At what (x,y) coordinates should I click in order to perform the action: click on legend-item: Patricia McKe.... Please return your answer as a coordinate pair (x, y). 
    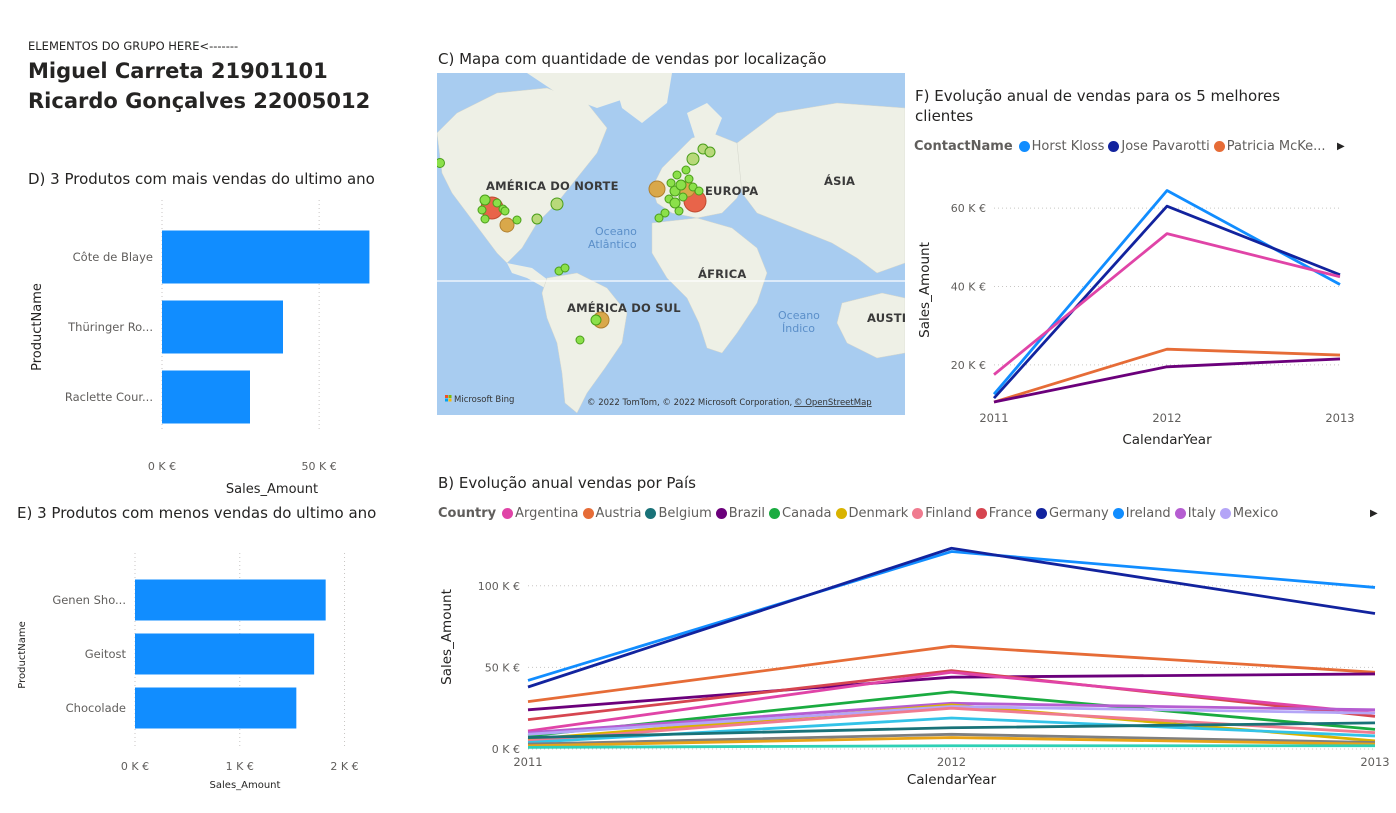
    Looking at the image, I should click on (1269, 146).